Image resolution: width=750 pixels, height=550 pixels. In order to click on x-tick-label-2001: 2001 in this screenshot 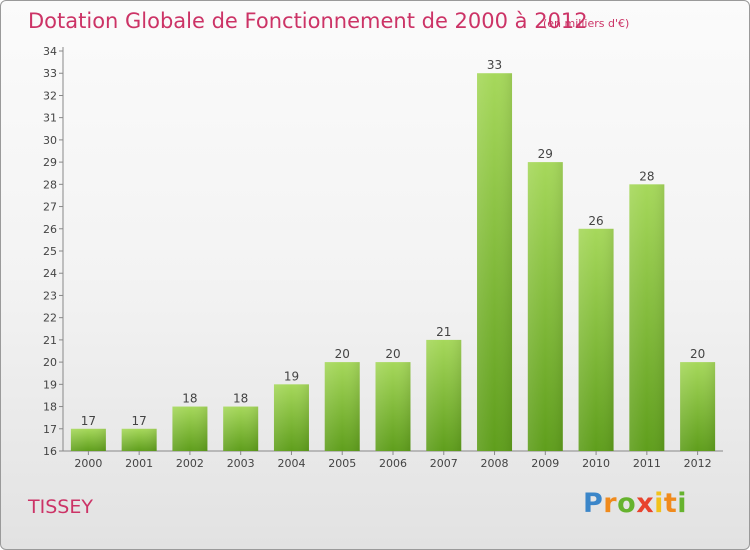, I will do `click(139, 463)`.